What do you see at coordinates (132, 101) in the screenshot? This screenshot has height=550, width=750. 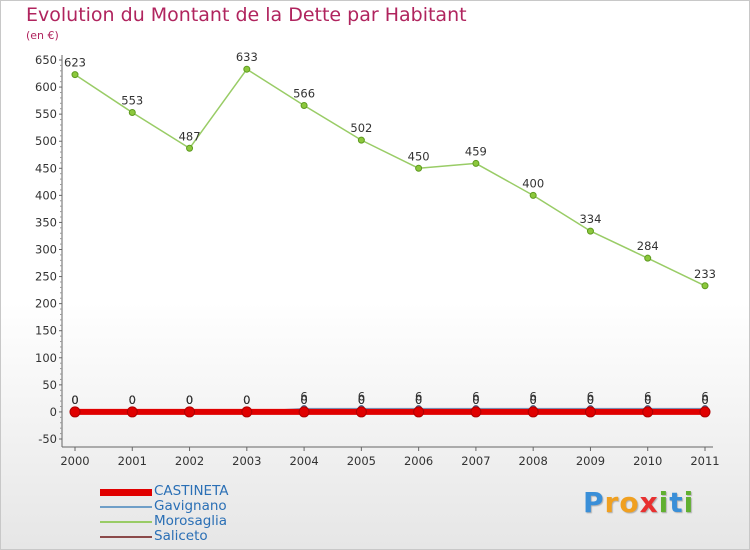 I see `data-label: 553` at bounding box center [132, 101].